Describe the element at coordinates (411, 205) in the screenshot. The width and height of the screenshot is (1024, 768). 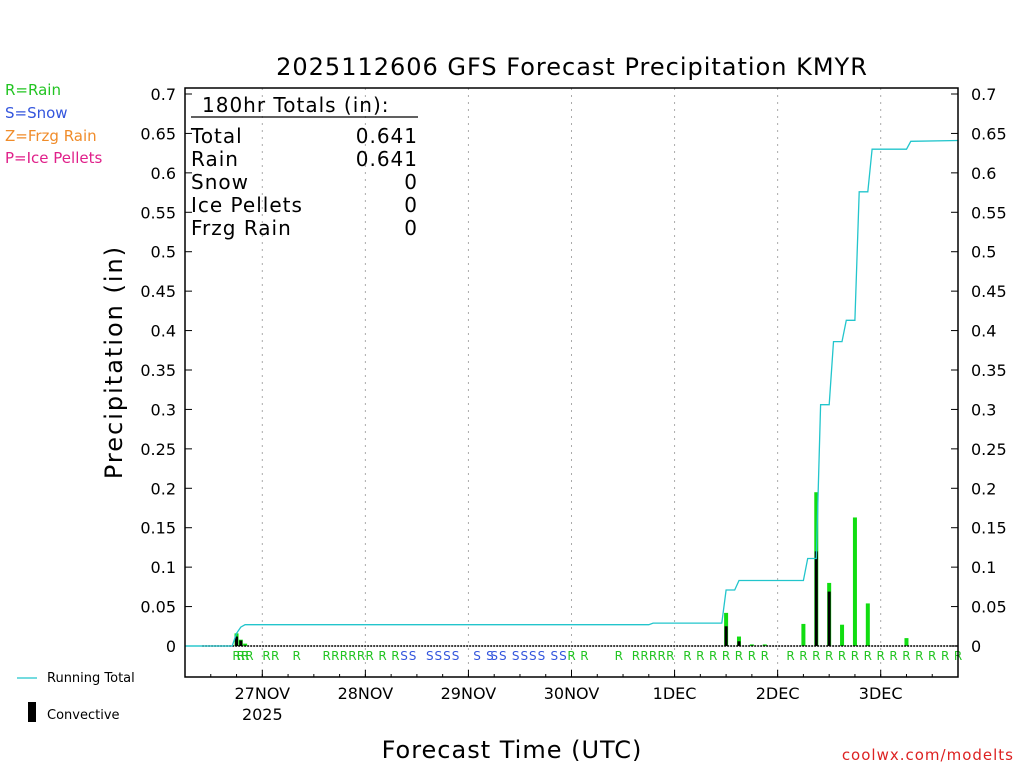
I see `totals-ice-value: 0` at that location.